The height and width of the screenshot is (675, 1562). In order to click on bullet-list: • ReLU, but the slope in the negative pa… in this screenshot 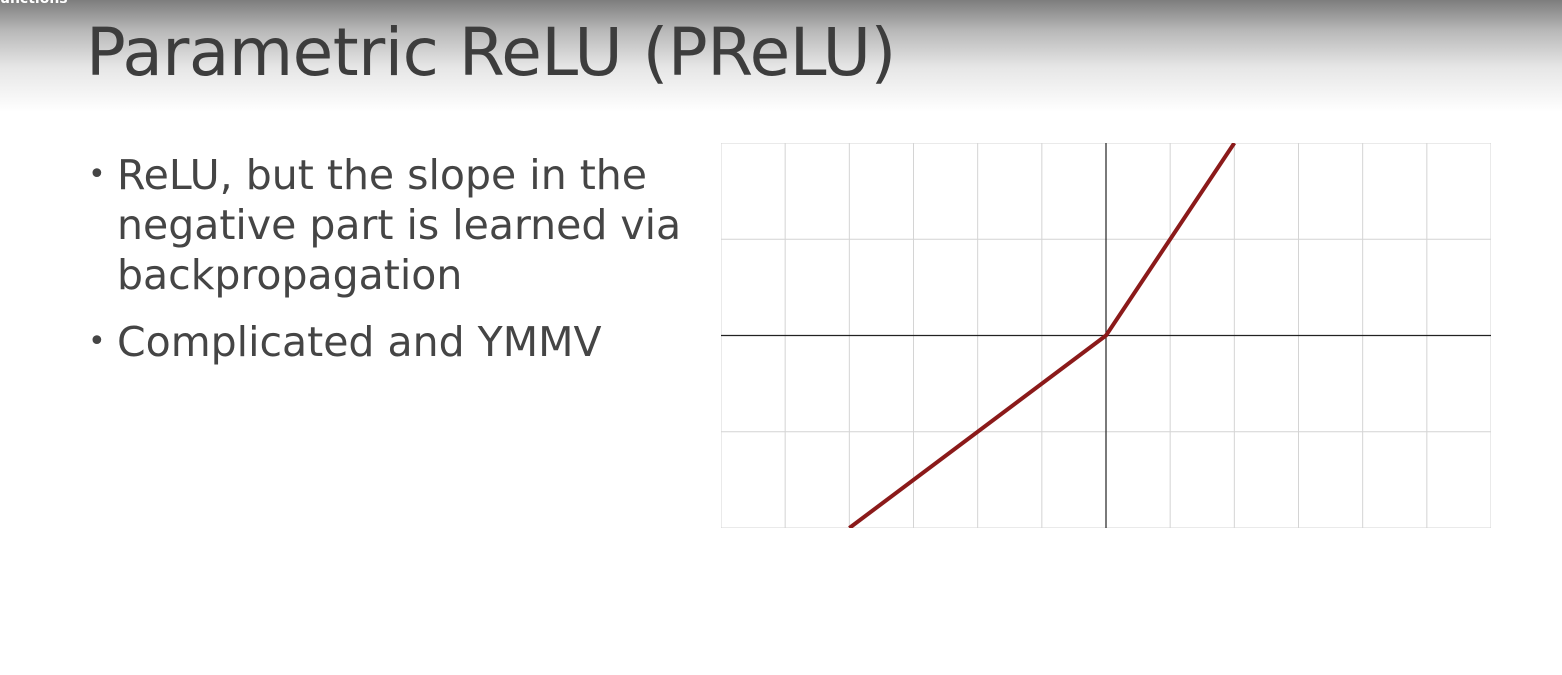, I will do `click(386, 267)`.